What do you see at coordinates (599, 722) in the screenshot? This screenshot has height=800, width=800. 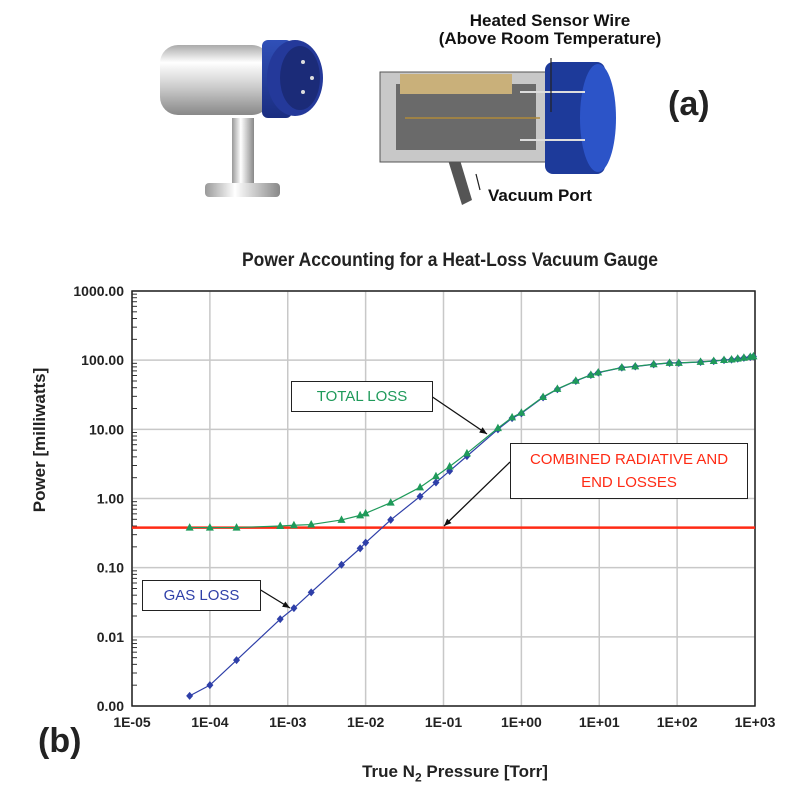 I see `x-tick-label: 1E+01` at bounding box center [599, 722].